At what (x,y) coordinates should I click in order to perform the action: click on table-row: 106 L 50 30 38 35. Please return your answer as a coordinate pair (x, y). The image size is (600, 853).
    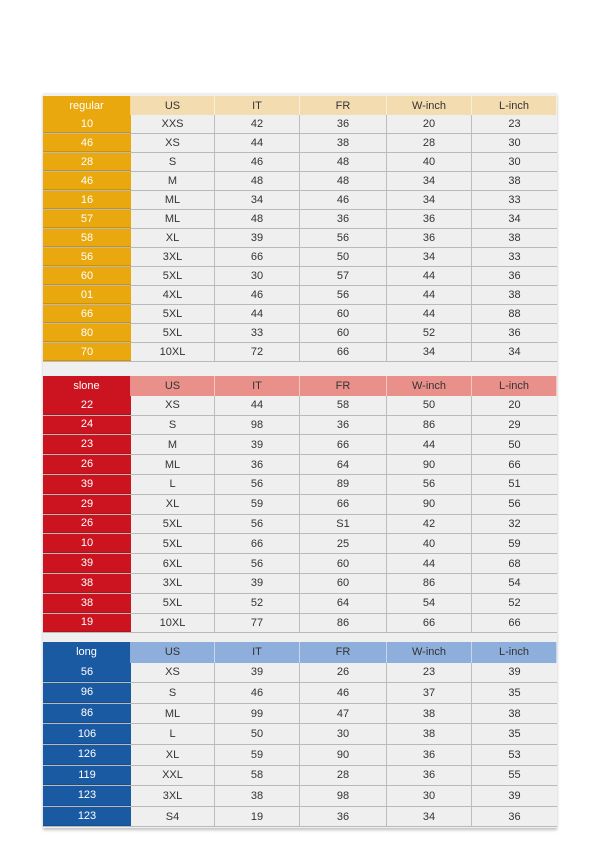
    Looking at the image, I should click on (300, 734).